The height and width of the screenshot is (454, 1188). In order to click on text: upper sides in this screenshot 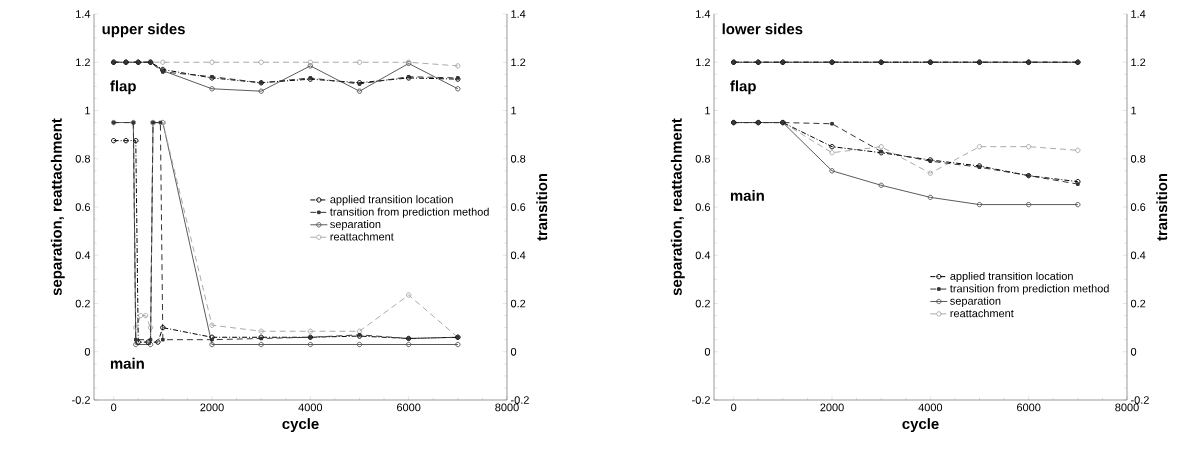, I will do `click(143, 30)`.